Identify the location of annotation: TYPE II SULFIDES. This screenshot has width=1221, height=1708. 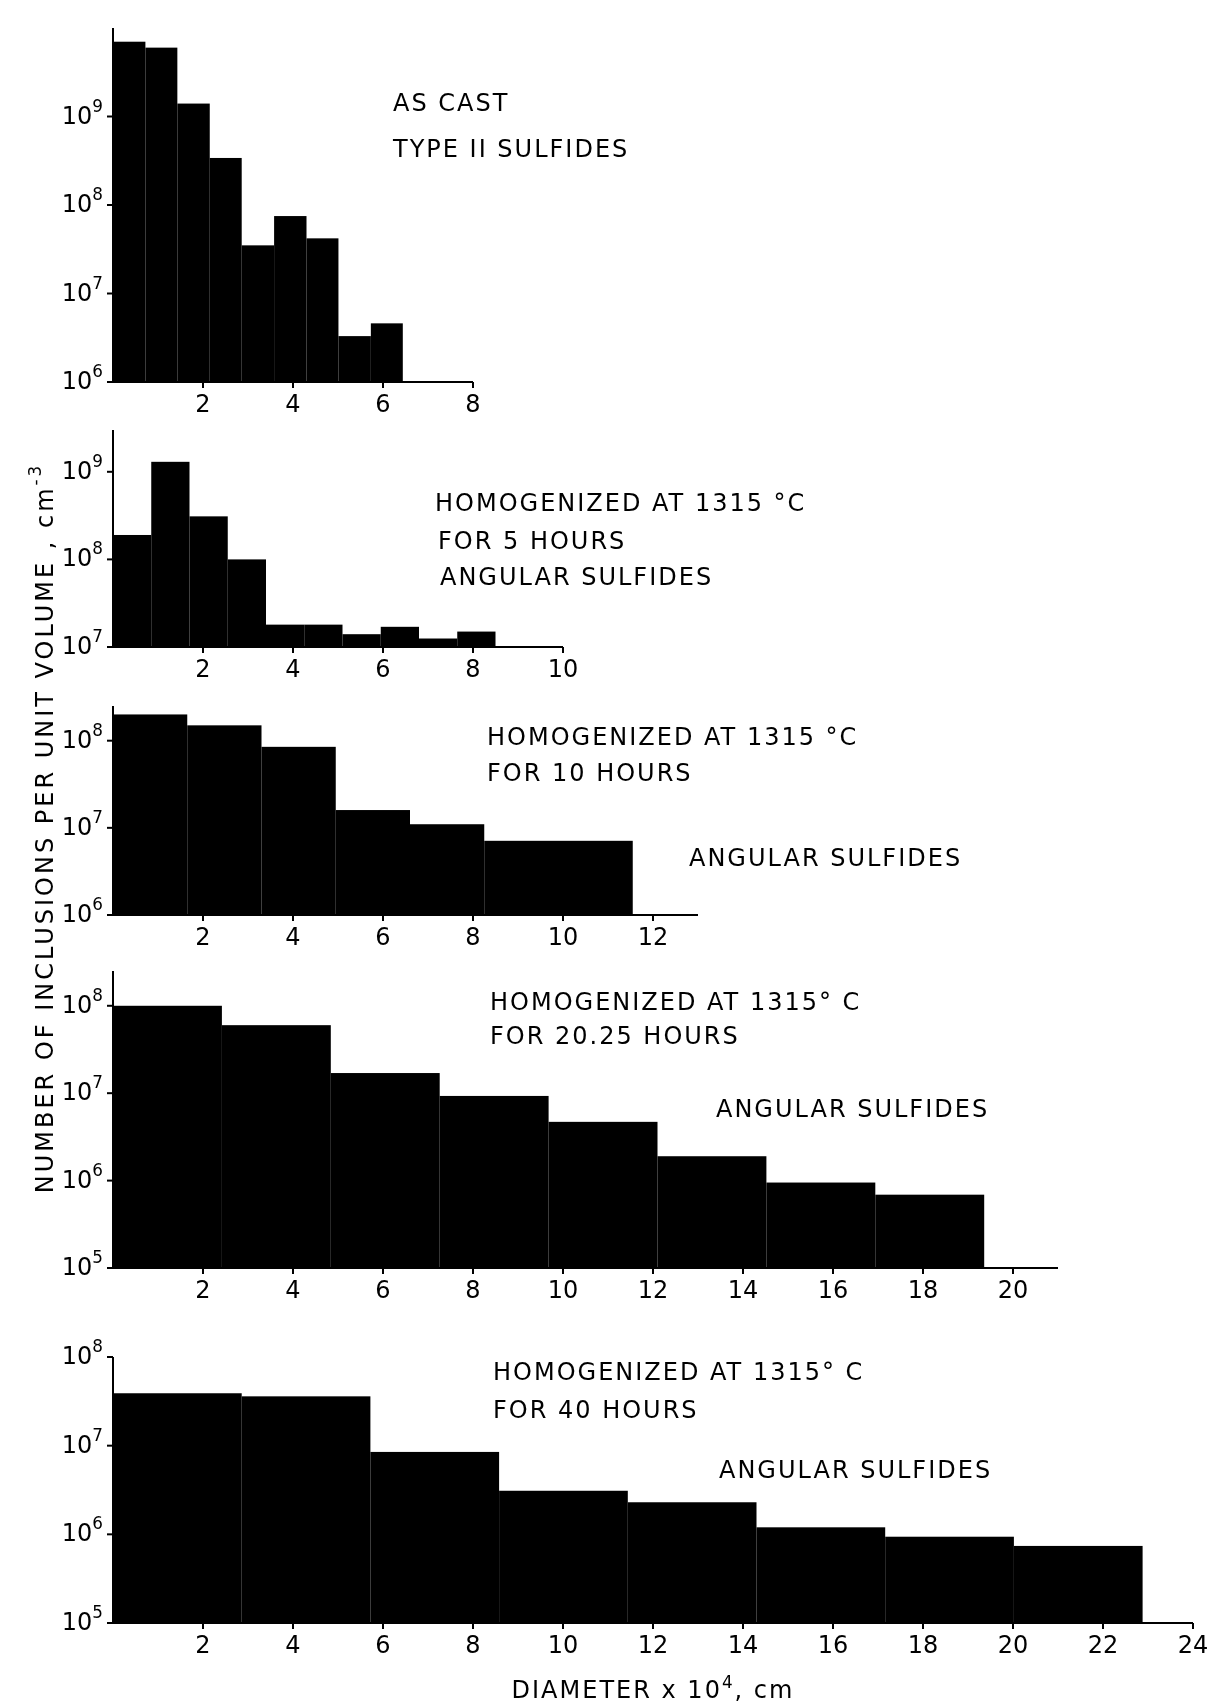
(511, 149).